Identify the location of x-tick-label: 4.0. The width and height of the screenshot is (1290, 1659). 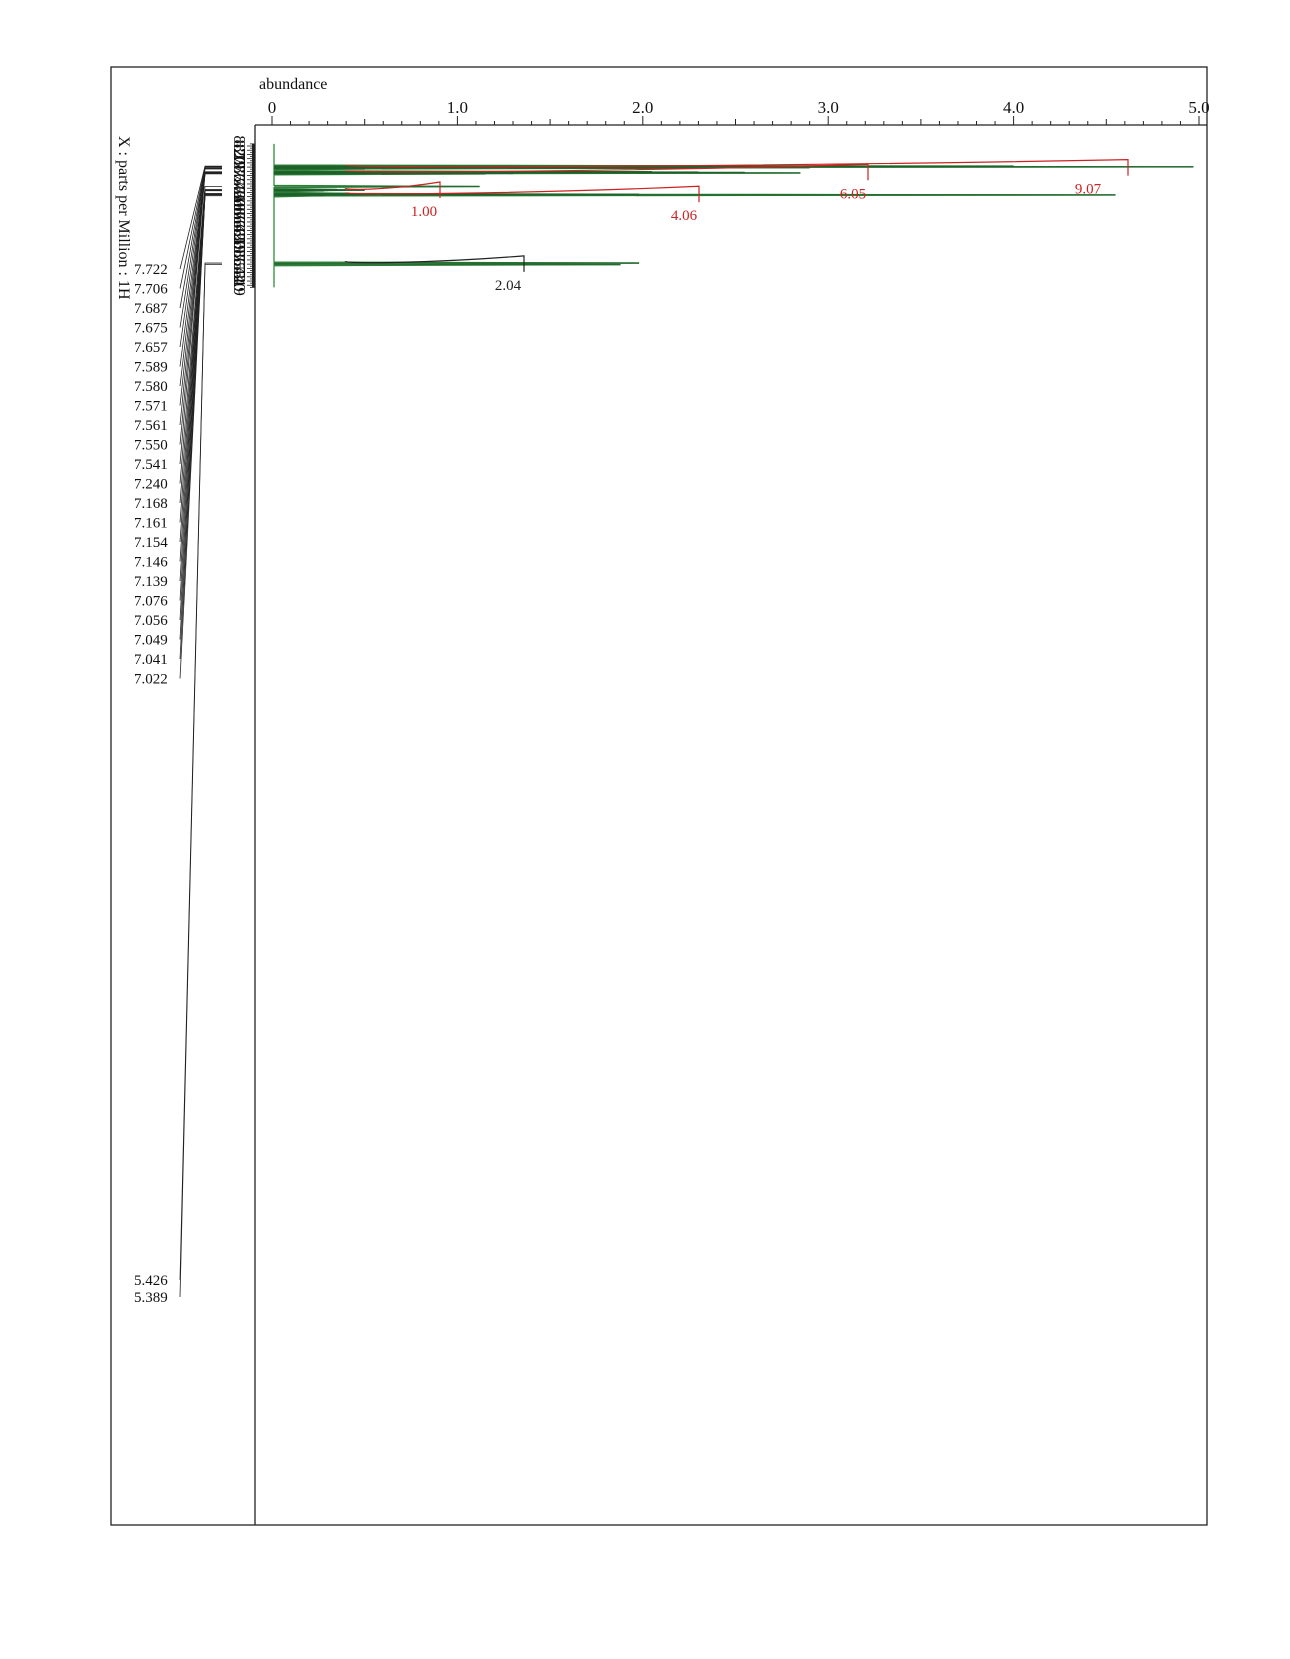
(1013, 107).